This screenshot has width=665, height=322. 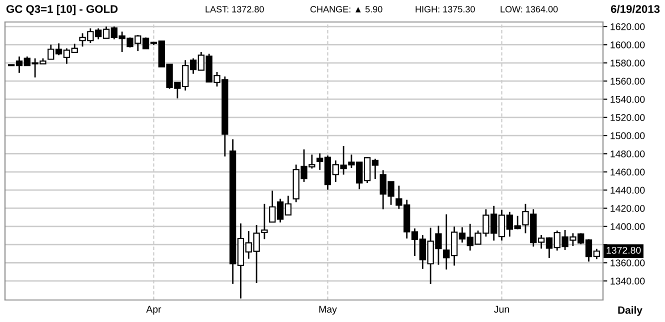 What do you see at coordinates (627, 99) in the screenshot?
I see `y-tick-label: 1540.00` at bounding box center [627, 99].